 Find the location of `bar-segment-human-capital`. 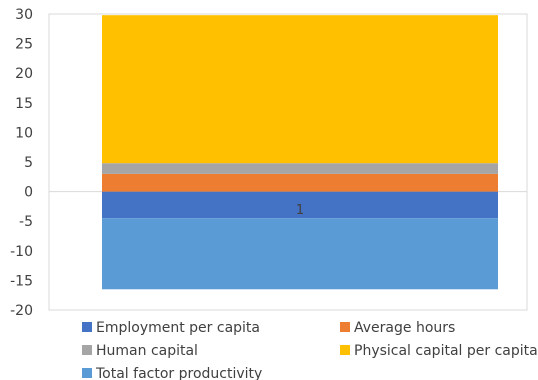

bar-segment-human-capital is located at coordinates (300, 168).